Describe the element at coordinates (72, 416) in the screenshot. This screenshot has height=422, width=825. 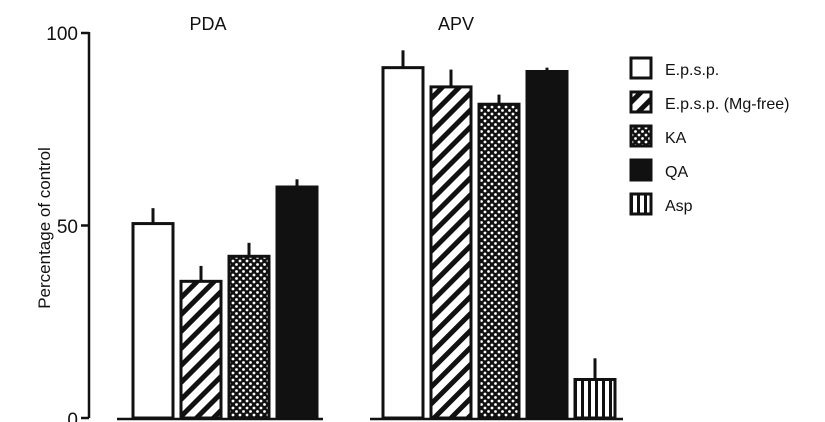
I see `y-tick-label-0: 0` at that location.